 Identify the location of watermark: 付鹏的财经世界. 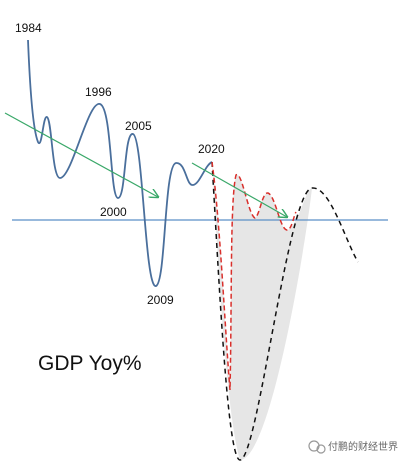
(363, 446).